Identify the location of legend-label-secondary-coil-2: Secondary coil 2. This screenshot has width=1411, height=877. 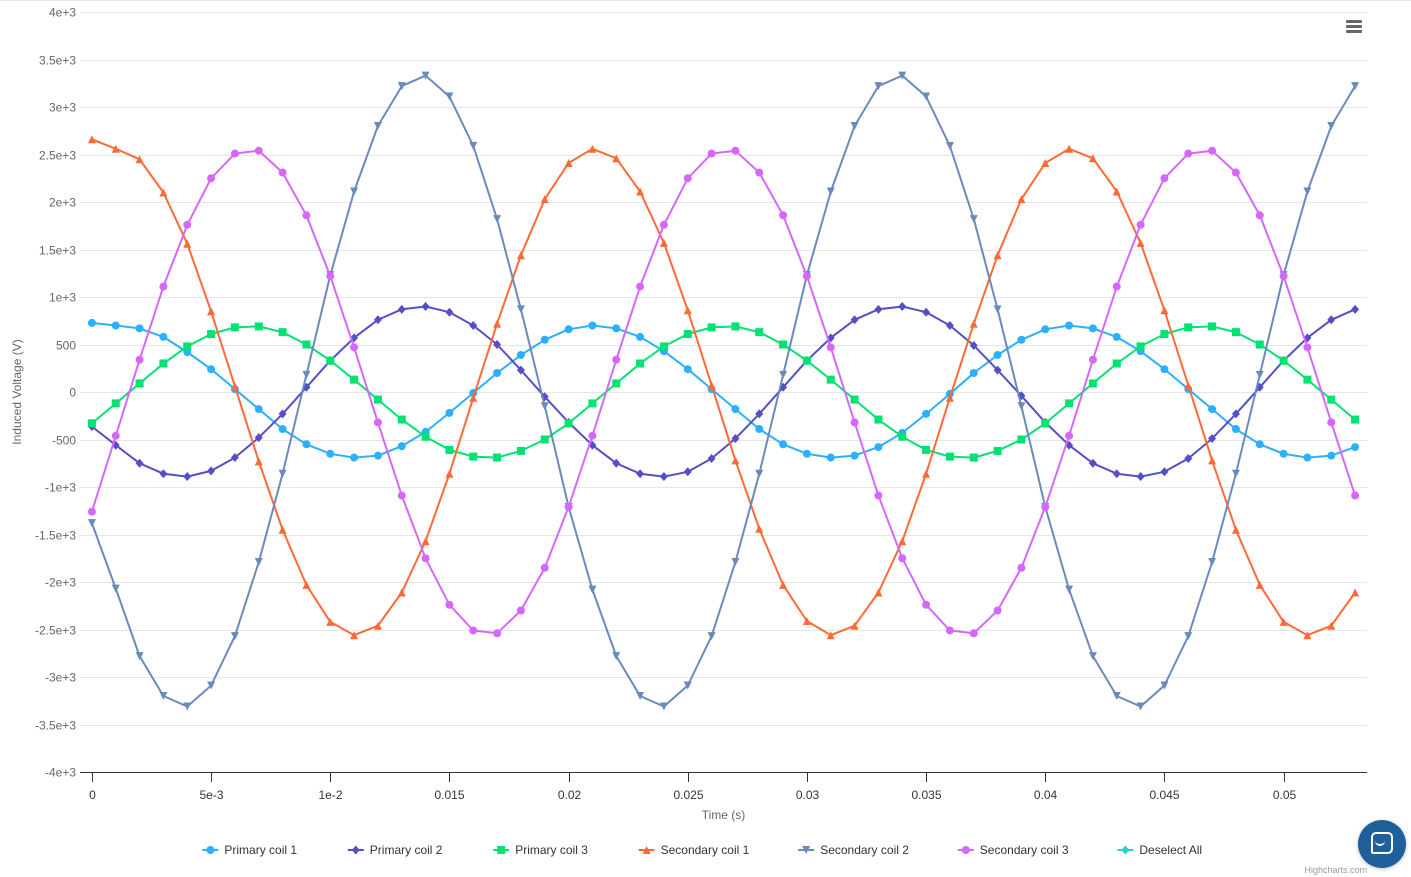
(864, 850).